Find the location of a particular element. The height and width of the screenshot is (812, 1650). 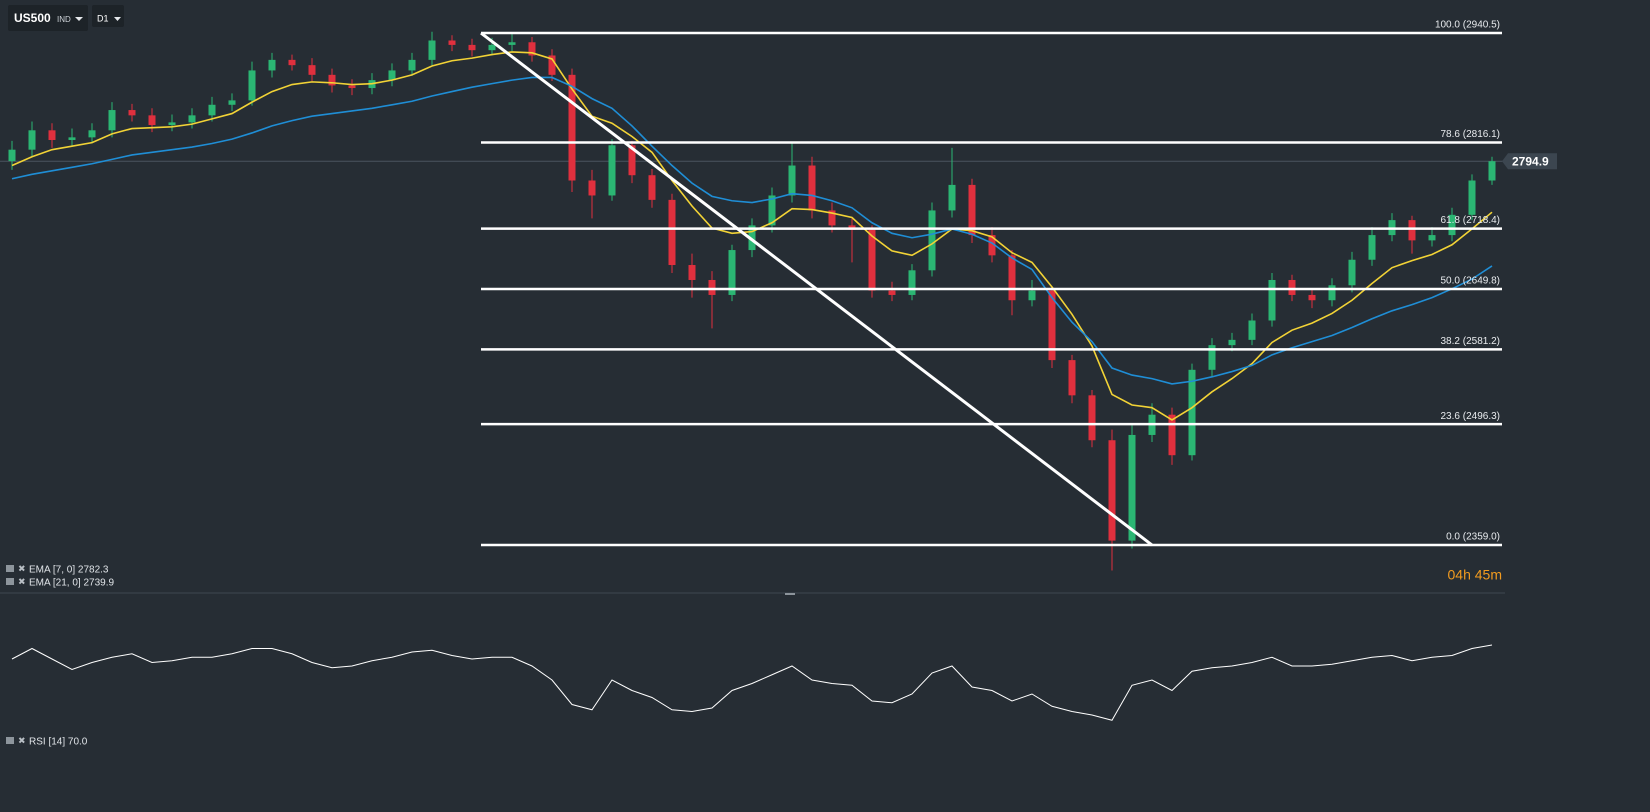

timeframe-selector: D1 is located at coordinates (108, 16).